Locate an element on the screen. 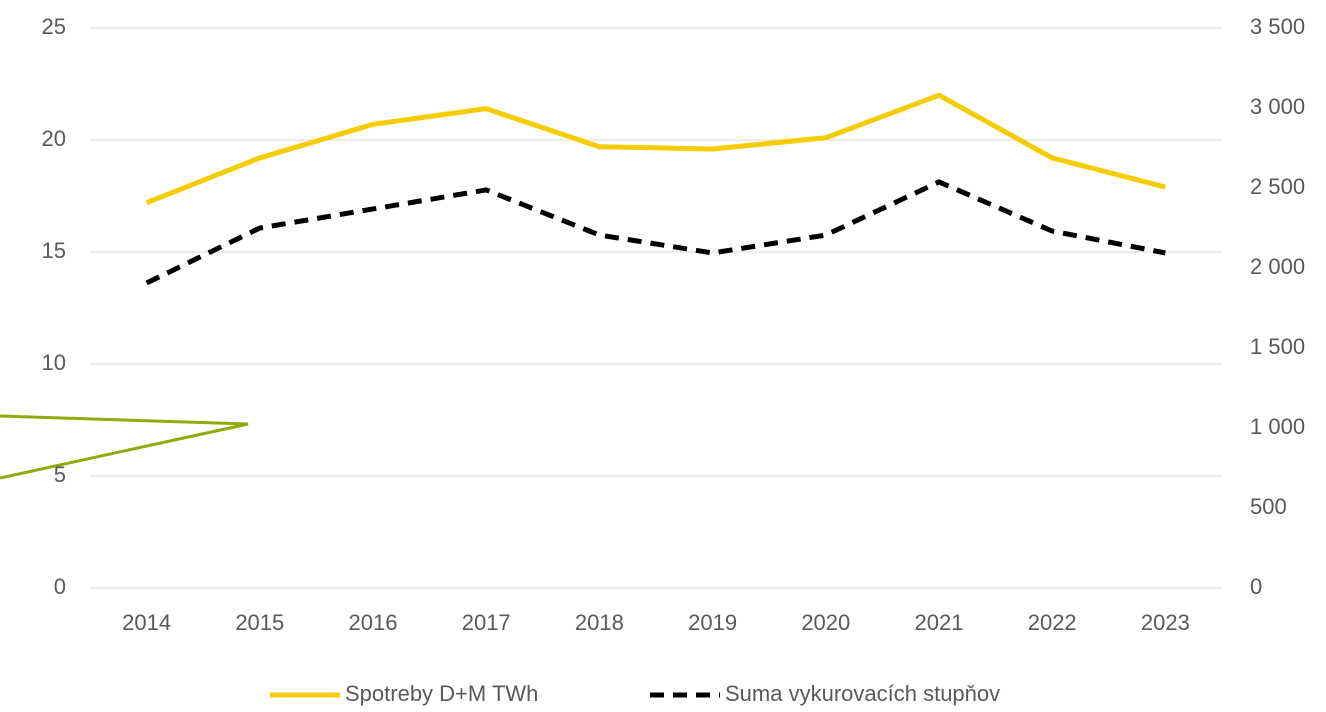 The width and height of the screenshot is (1326, 712). x-tick-label: 2014 is located at coordinates (146, 622).